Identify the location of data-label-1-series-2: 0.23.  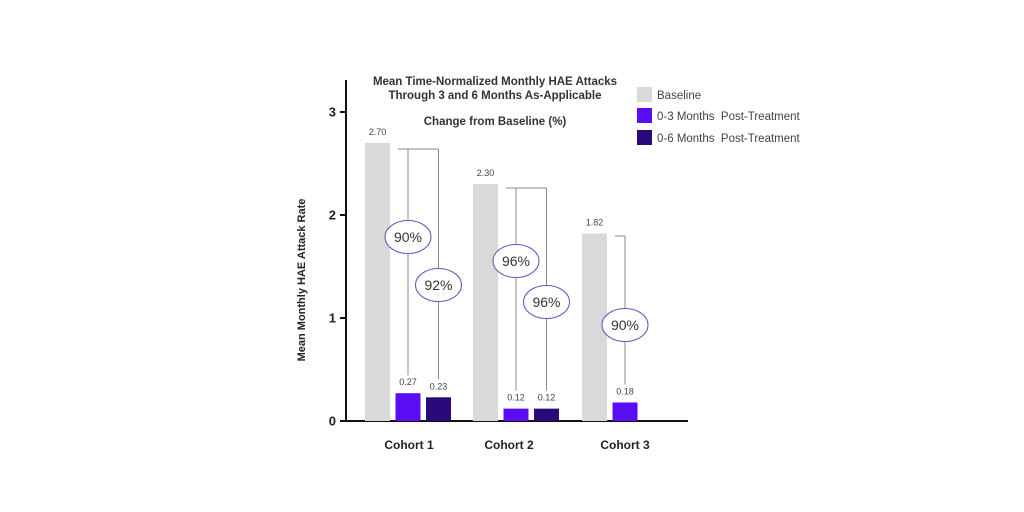
(439, 386).